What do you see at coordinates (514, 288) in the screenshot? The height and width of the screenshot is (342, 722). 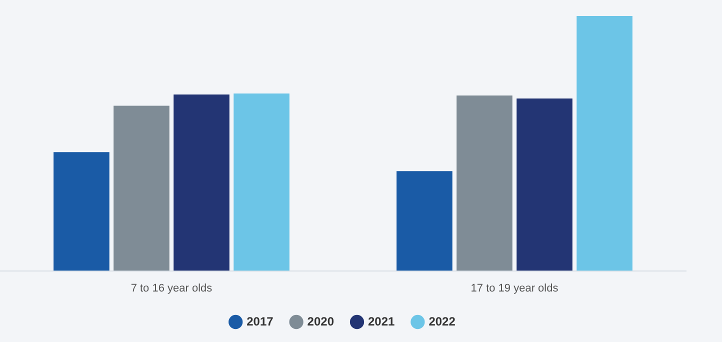 I see `x-tick-label: 17 to 19 year olds` at bounding box center [514, 288].